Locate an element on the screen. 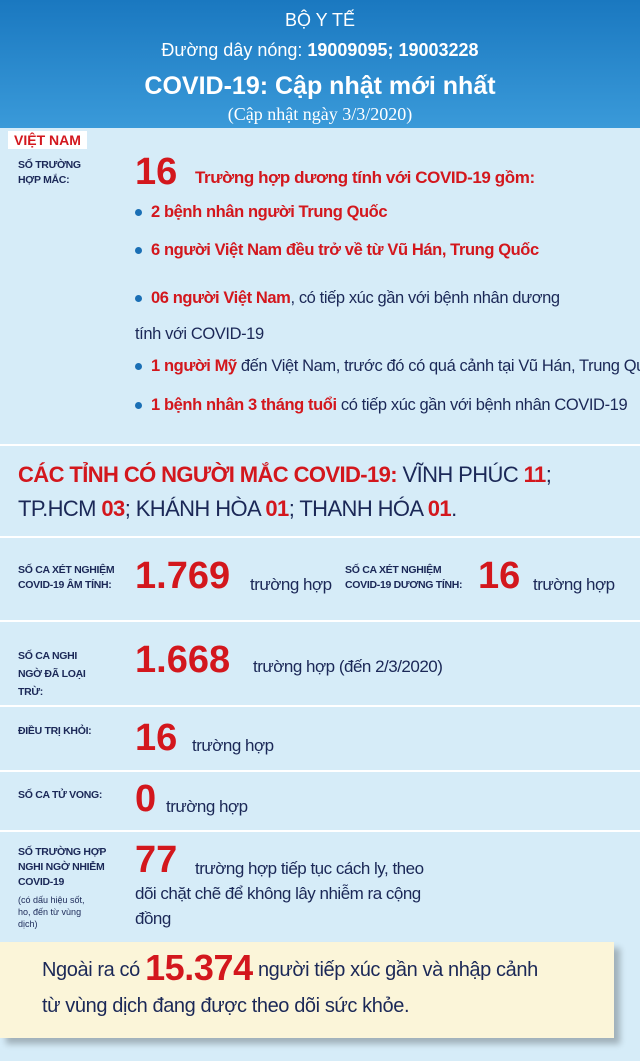  hotline: Đường dây nóng: 19009095; 19003228 is located at coordinates (320, 50).